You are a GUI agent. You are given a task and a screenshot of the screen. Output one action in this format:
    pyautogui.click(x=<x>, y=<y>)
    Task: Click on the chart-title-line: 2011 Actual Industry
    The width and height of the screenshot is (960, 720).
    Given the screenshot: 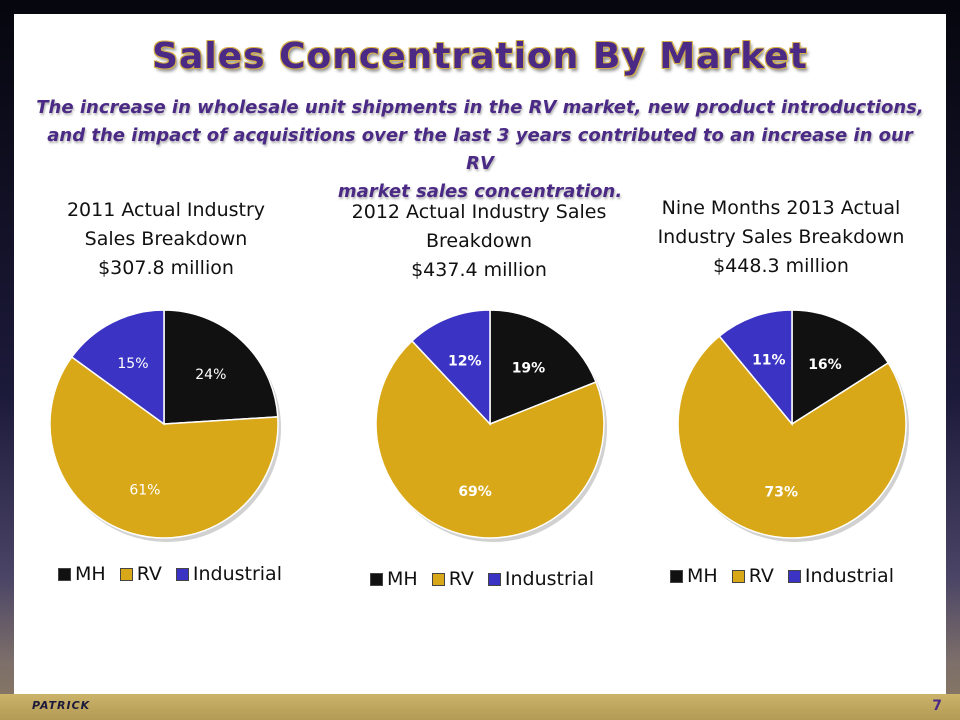 What is the action you would take?
    pyautogui.click(x=166, y=210)
    